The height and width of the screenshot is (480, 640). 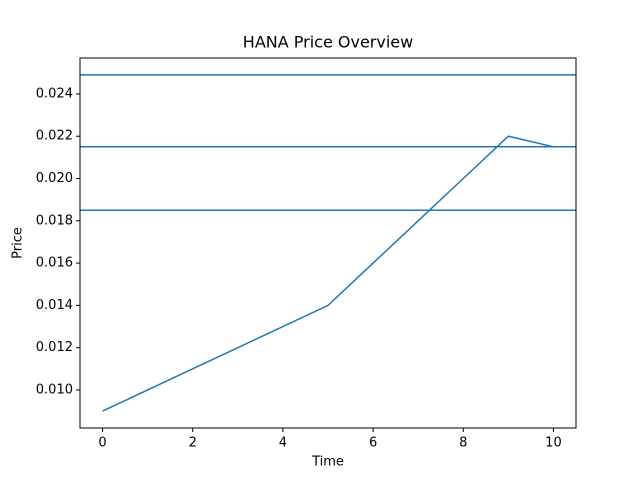 I want to click on chart-title: HANA Price Overview, so click(x=328, y=42).